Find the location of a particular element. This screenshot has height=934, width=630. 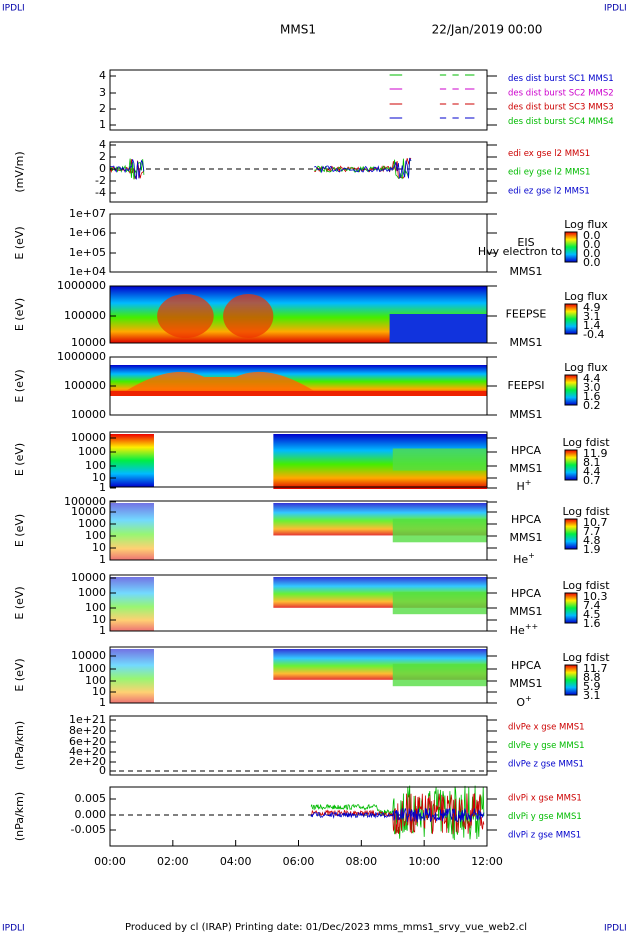

legend-entry: des dist burst SC3 MMS3 is located at coordinates (561, 108).